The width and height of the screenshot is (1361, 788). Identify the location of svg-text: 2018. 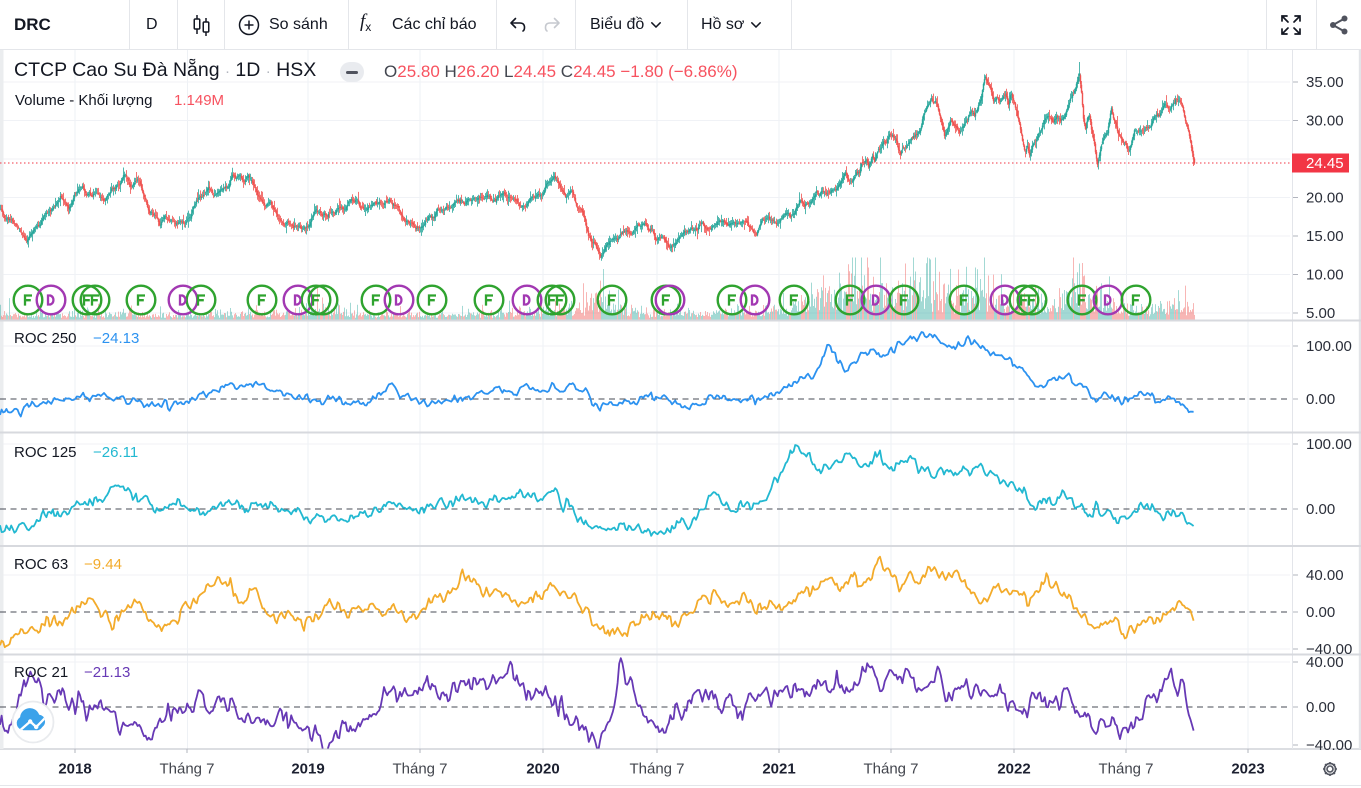
(74, 769).